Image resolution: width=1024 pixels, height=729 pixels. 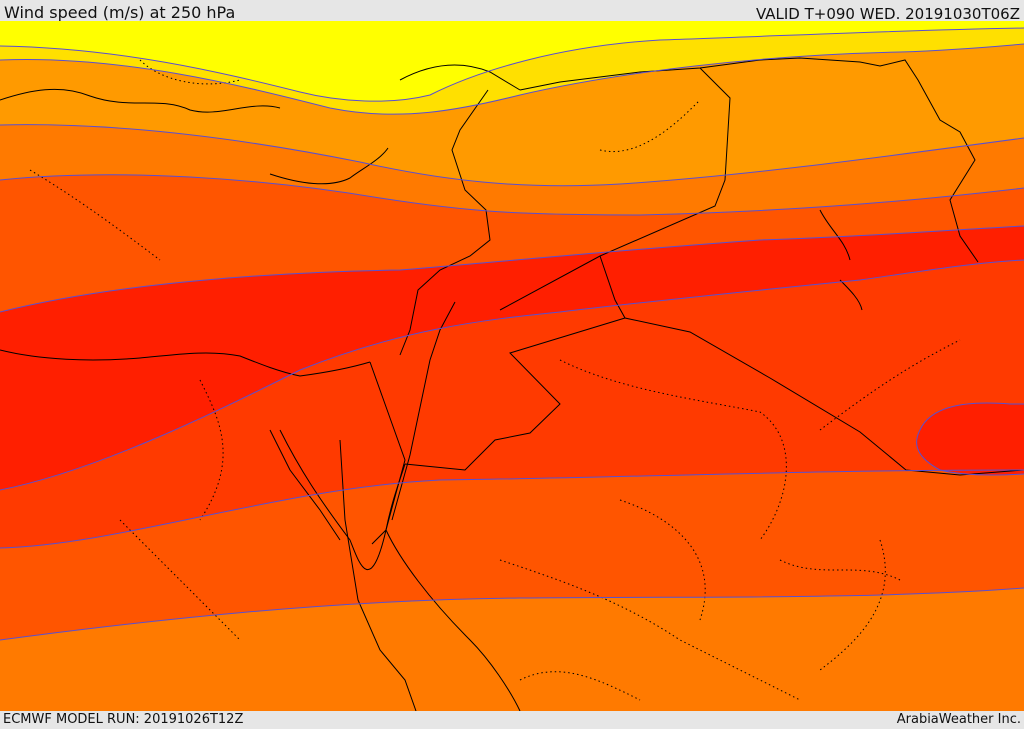 I want to click on valid-time: VALID T+090 WED. 20191030T06Z, so click(x=887, y=14).